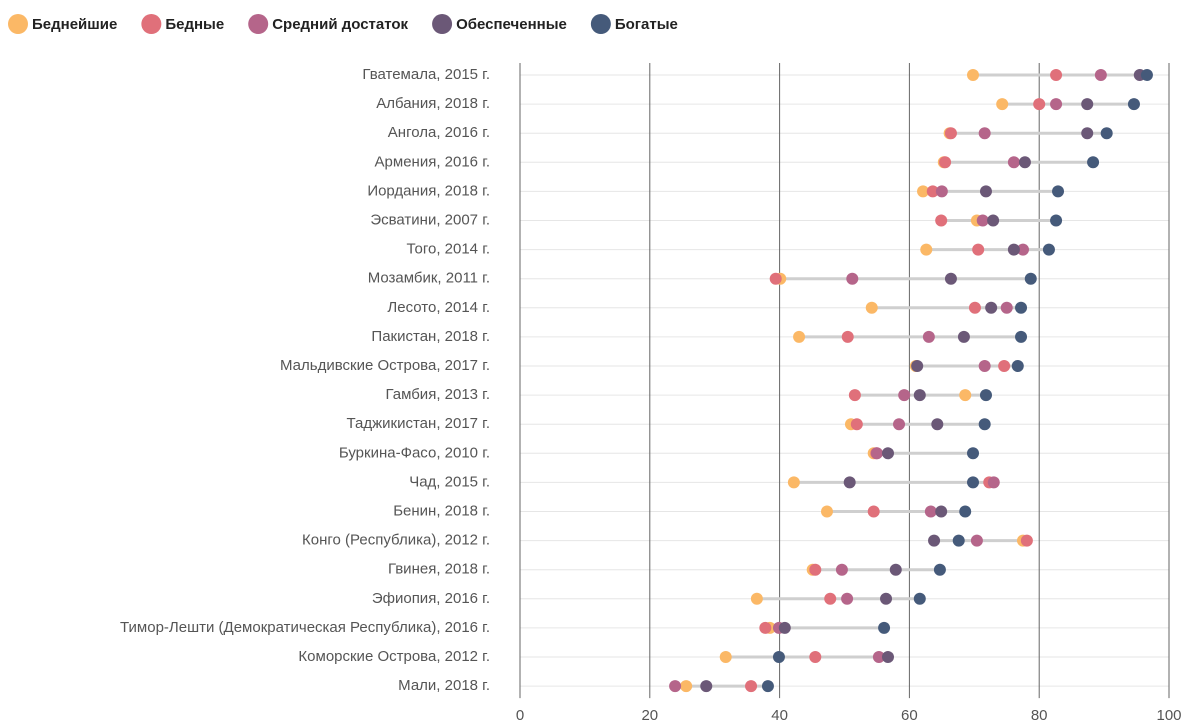  Describe the element at coordinates (428, 190) in the screenshot. I see `y-tick-label: Иордания, 2018 г.` at that location.